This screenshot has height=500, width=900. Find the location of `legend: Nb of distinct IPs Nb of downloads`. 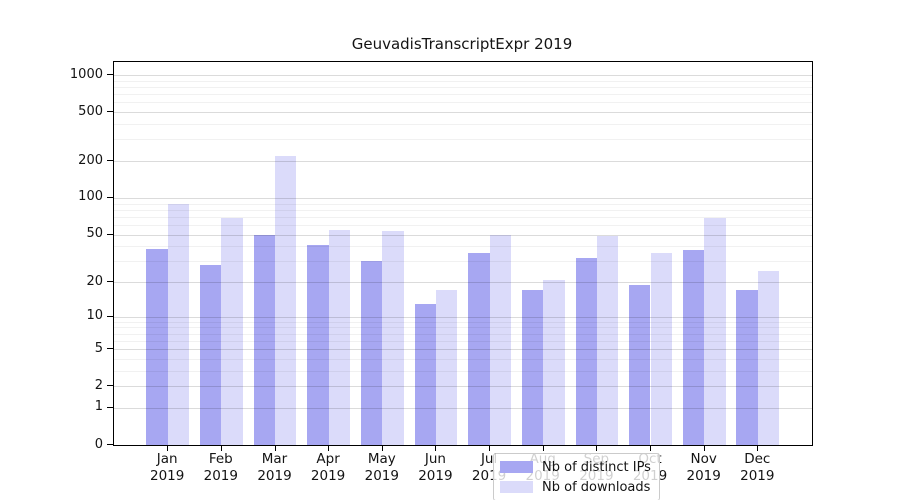

legend: Nb of distinct IPs Nb of downloads is located at coordinates (576, 476).